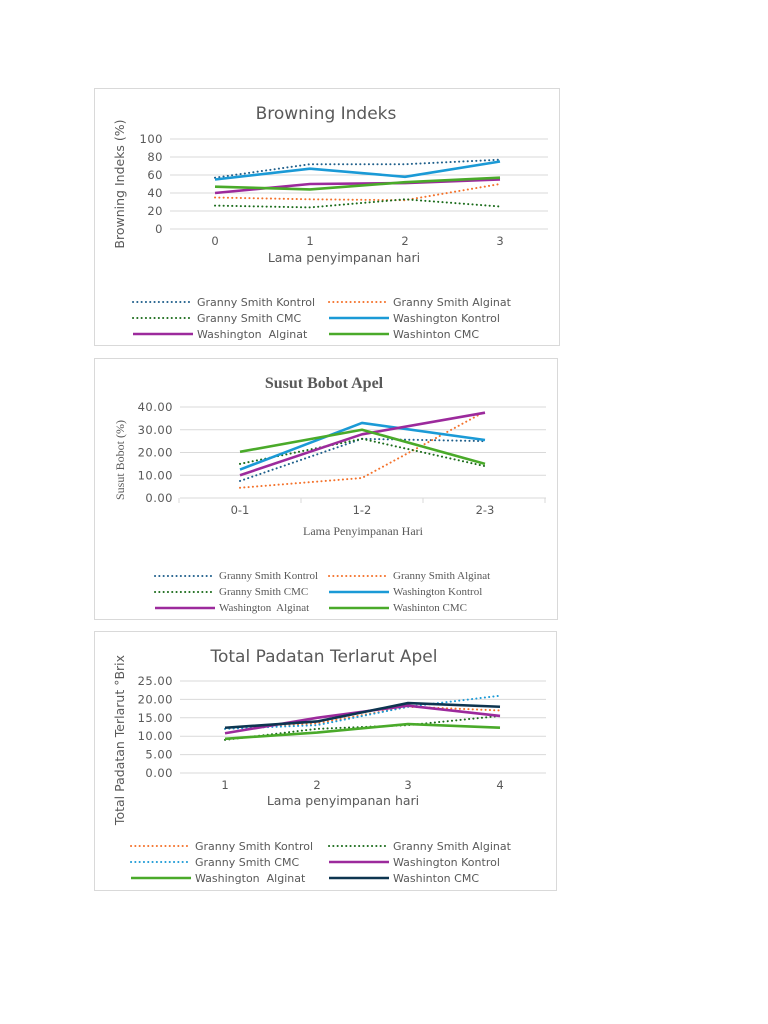  What do you see at coordinates (155, 718) in the screenshot?
I see `y-tick-label: 15.00` at bounding box center [155, 718].